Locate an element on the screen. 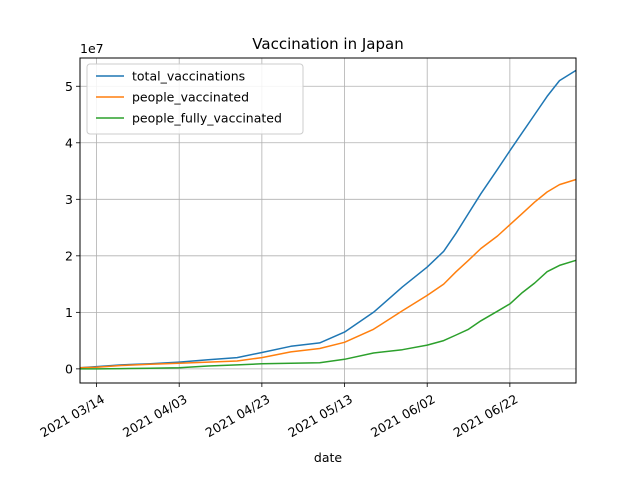 The image size is (640, 480). legend-label-people-vaccinated: people_vaccinated is located at coordinates (190, 97).